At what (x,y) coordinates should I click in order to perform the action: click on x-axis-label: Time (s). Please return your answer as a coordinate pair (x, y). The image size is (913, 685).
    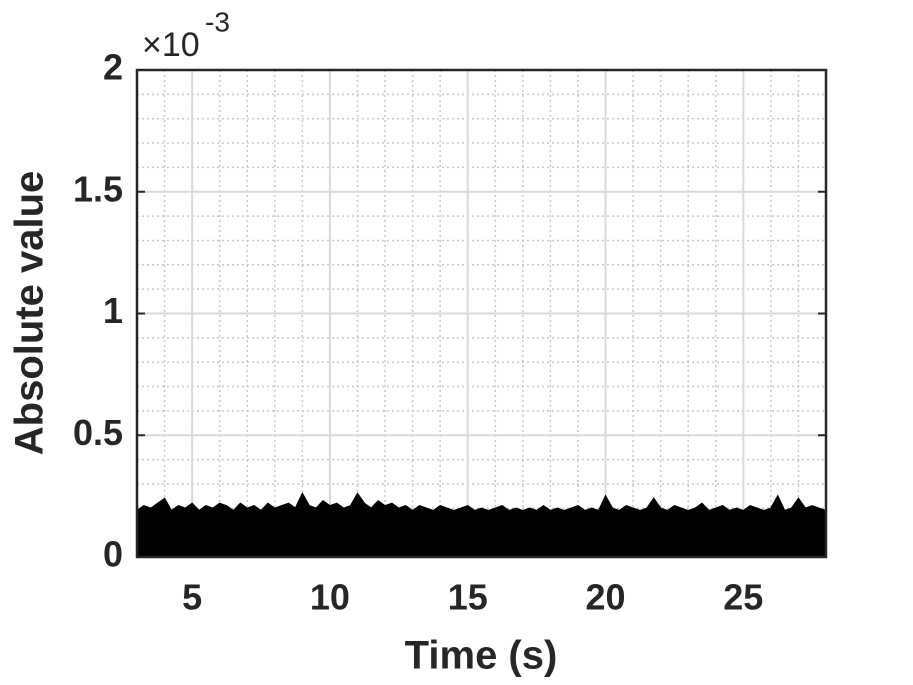
    Looking at the image, I should click on (481, 656).